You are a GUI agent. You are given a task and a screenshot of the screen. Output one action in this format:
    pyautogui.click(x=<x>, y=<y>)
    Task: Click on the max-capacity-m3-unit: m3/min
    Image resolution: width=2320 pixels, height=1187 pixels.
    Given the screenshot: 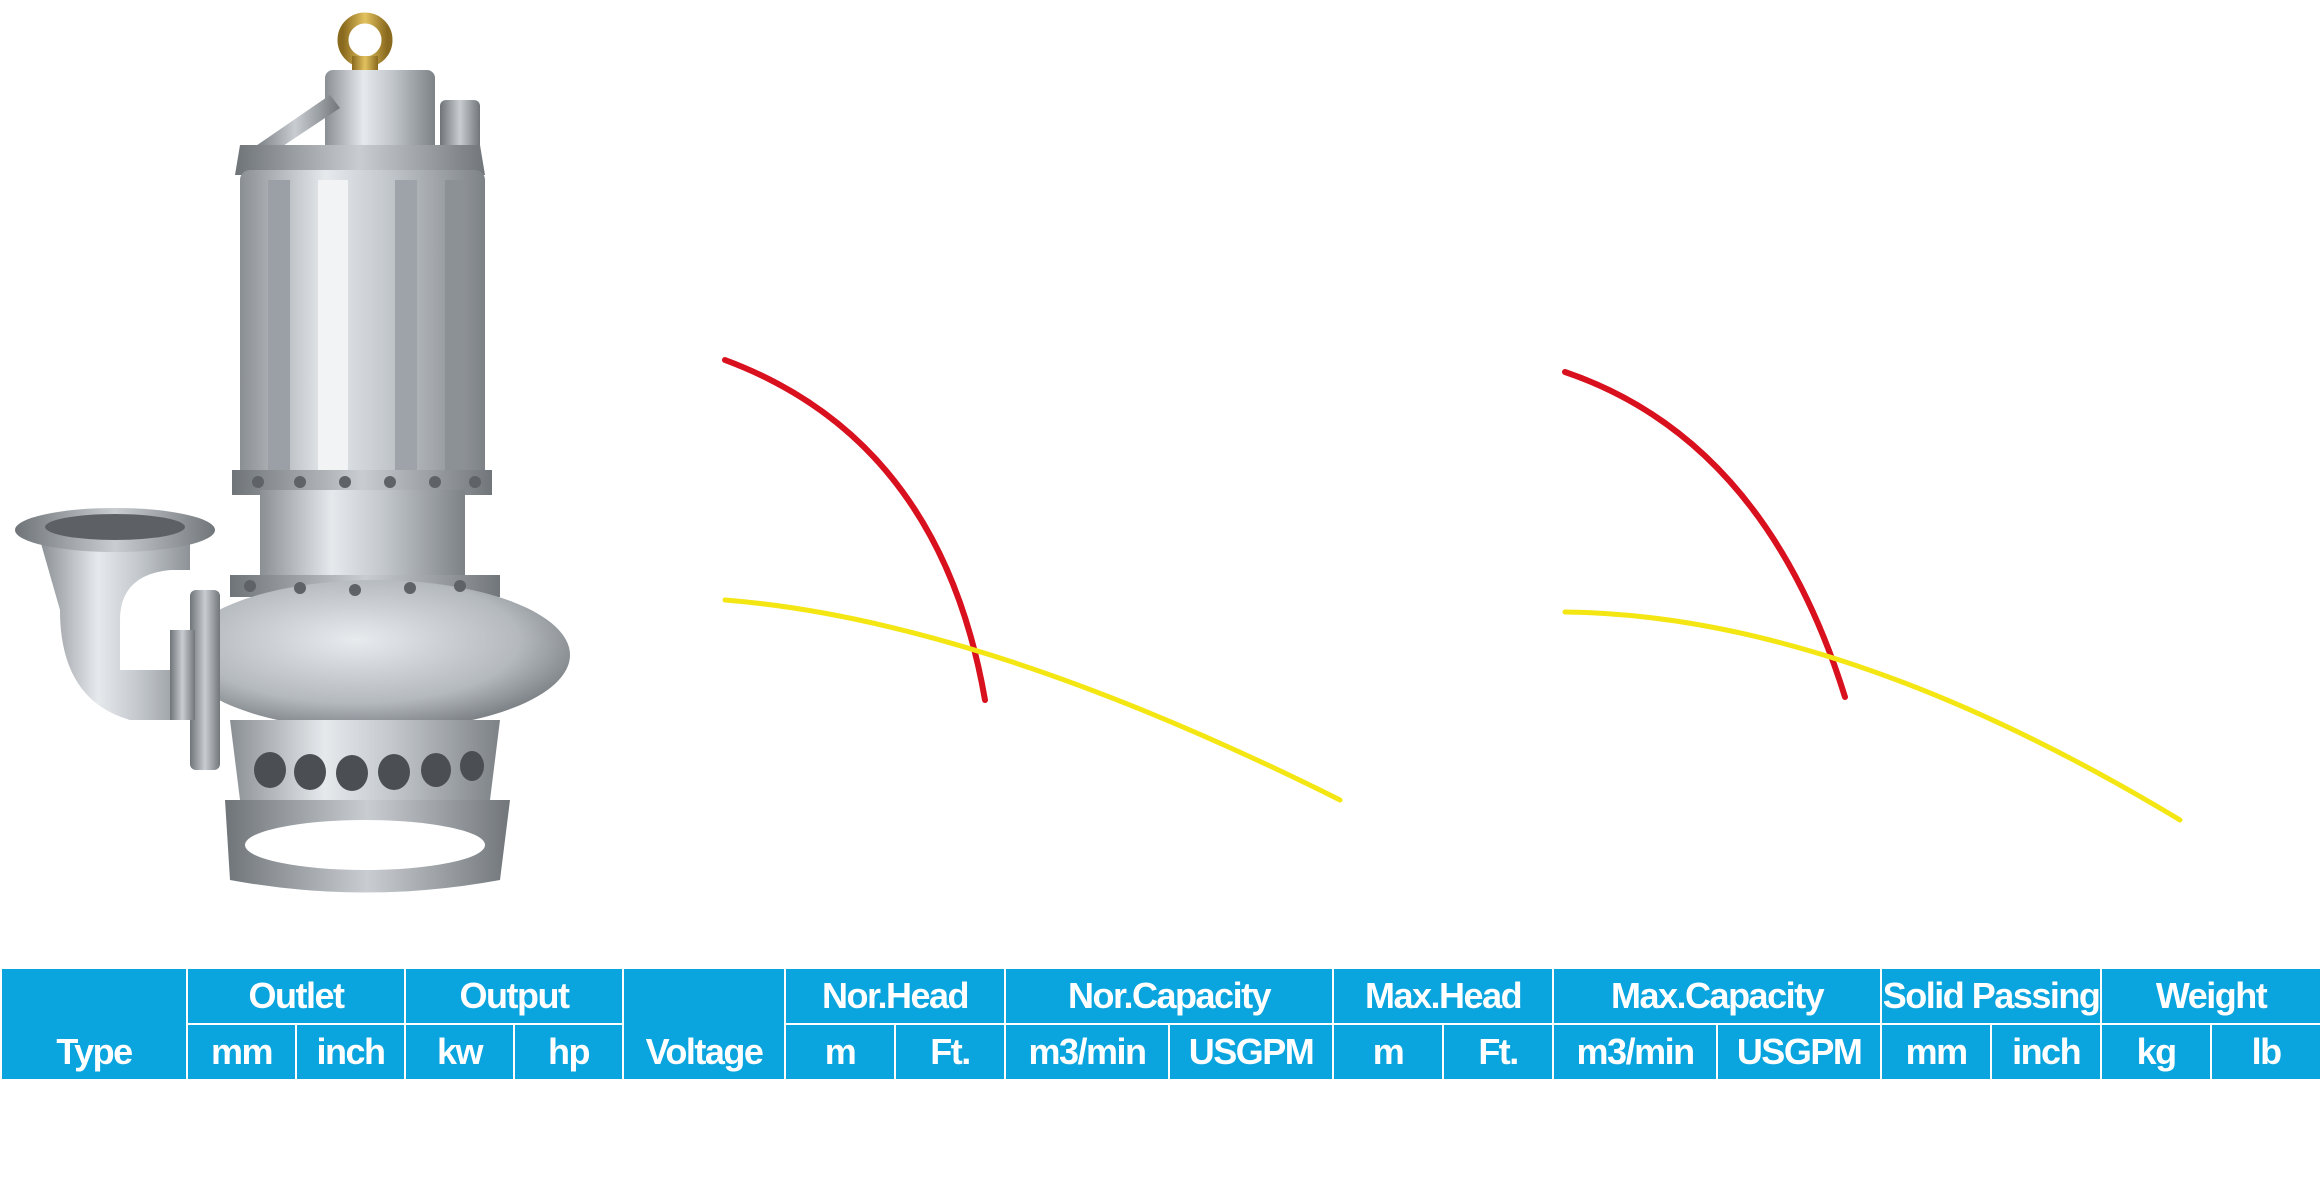 What is the action you would take?
    pyautogui.click(x=1635, y=1052)
    